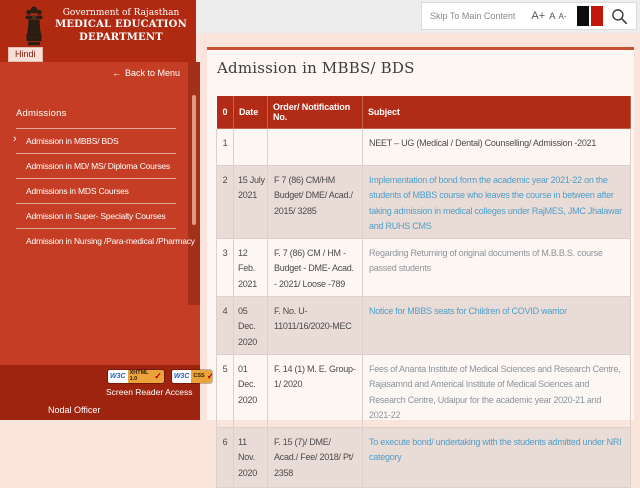 The height and width of the screenshot is (488, 640). I want to click on dept-line2: DEPARTMENT, so click(121, 37).